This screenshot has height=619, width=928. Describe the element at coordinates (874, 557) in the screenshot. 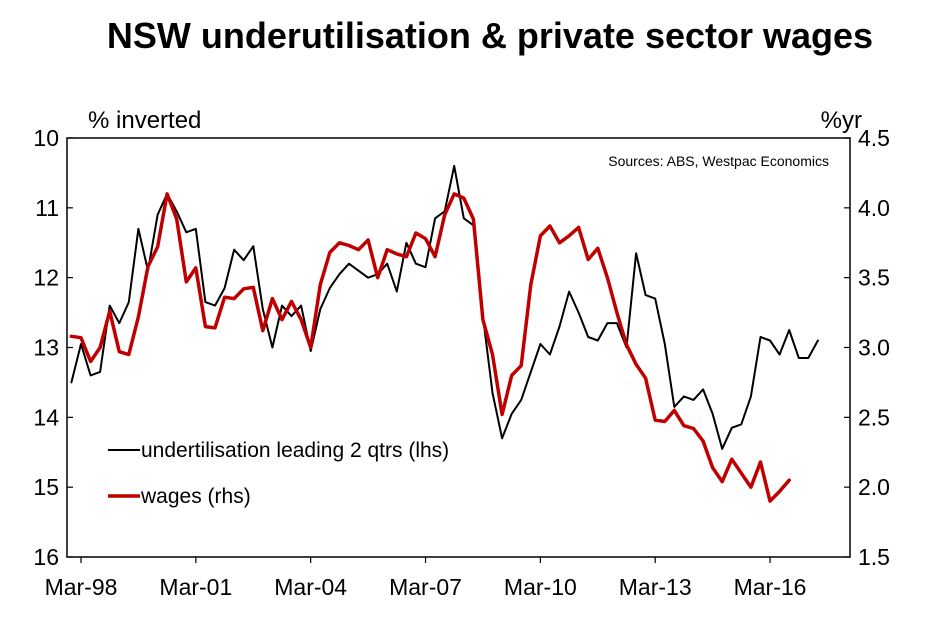

I see `right-tick-label: 1.5` at that location.